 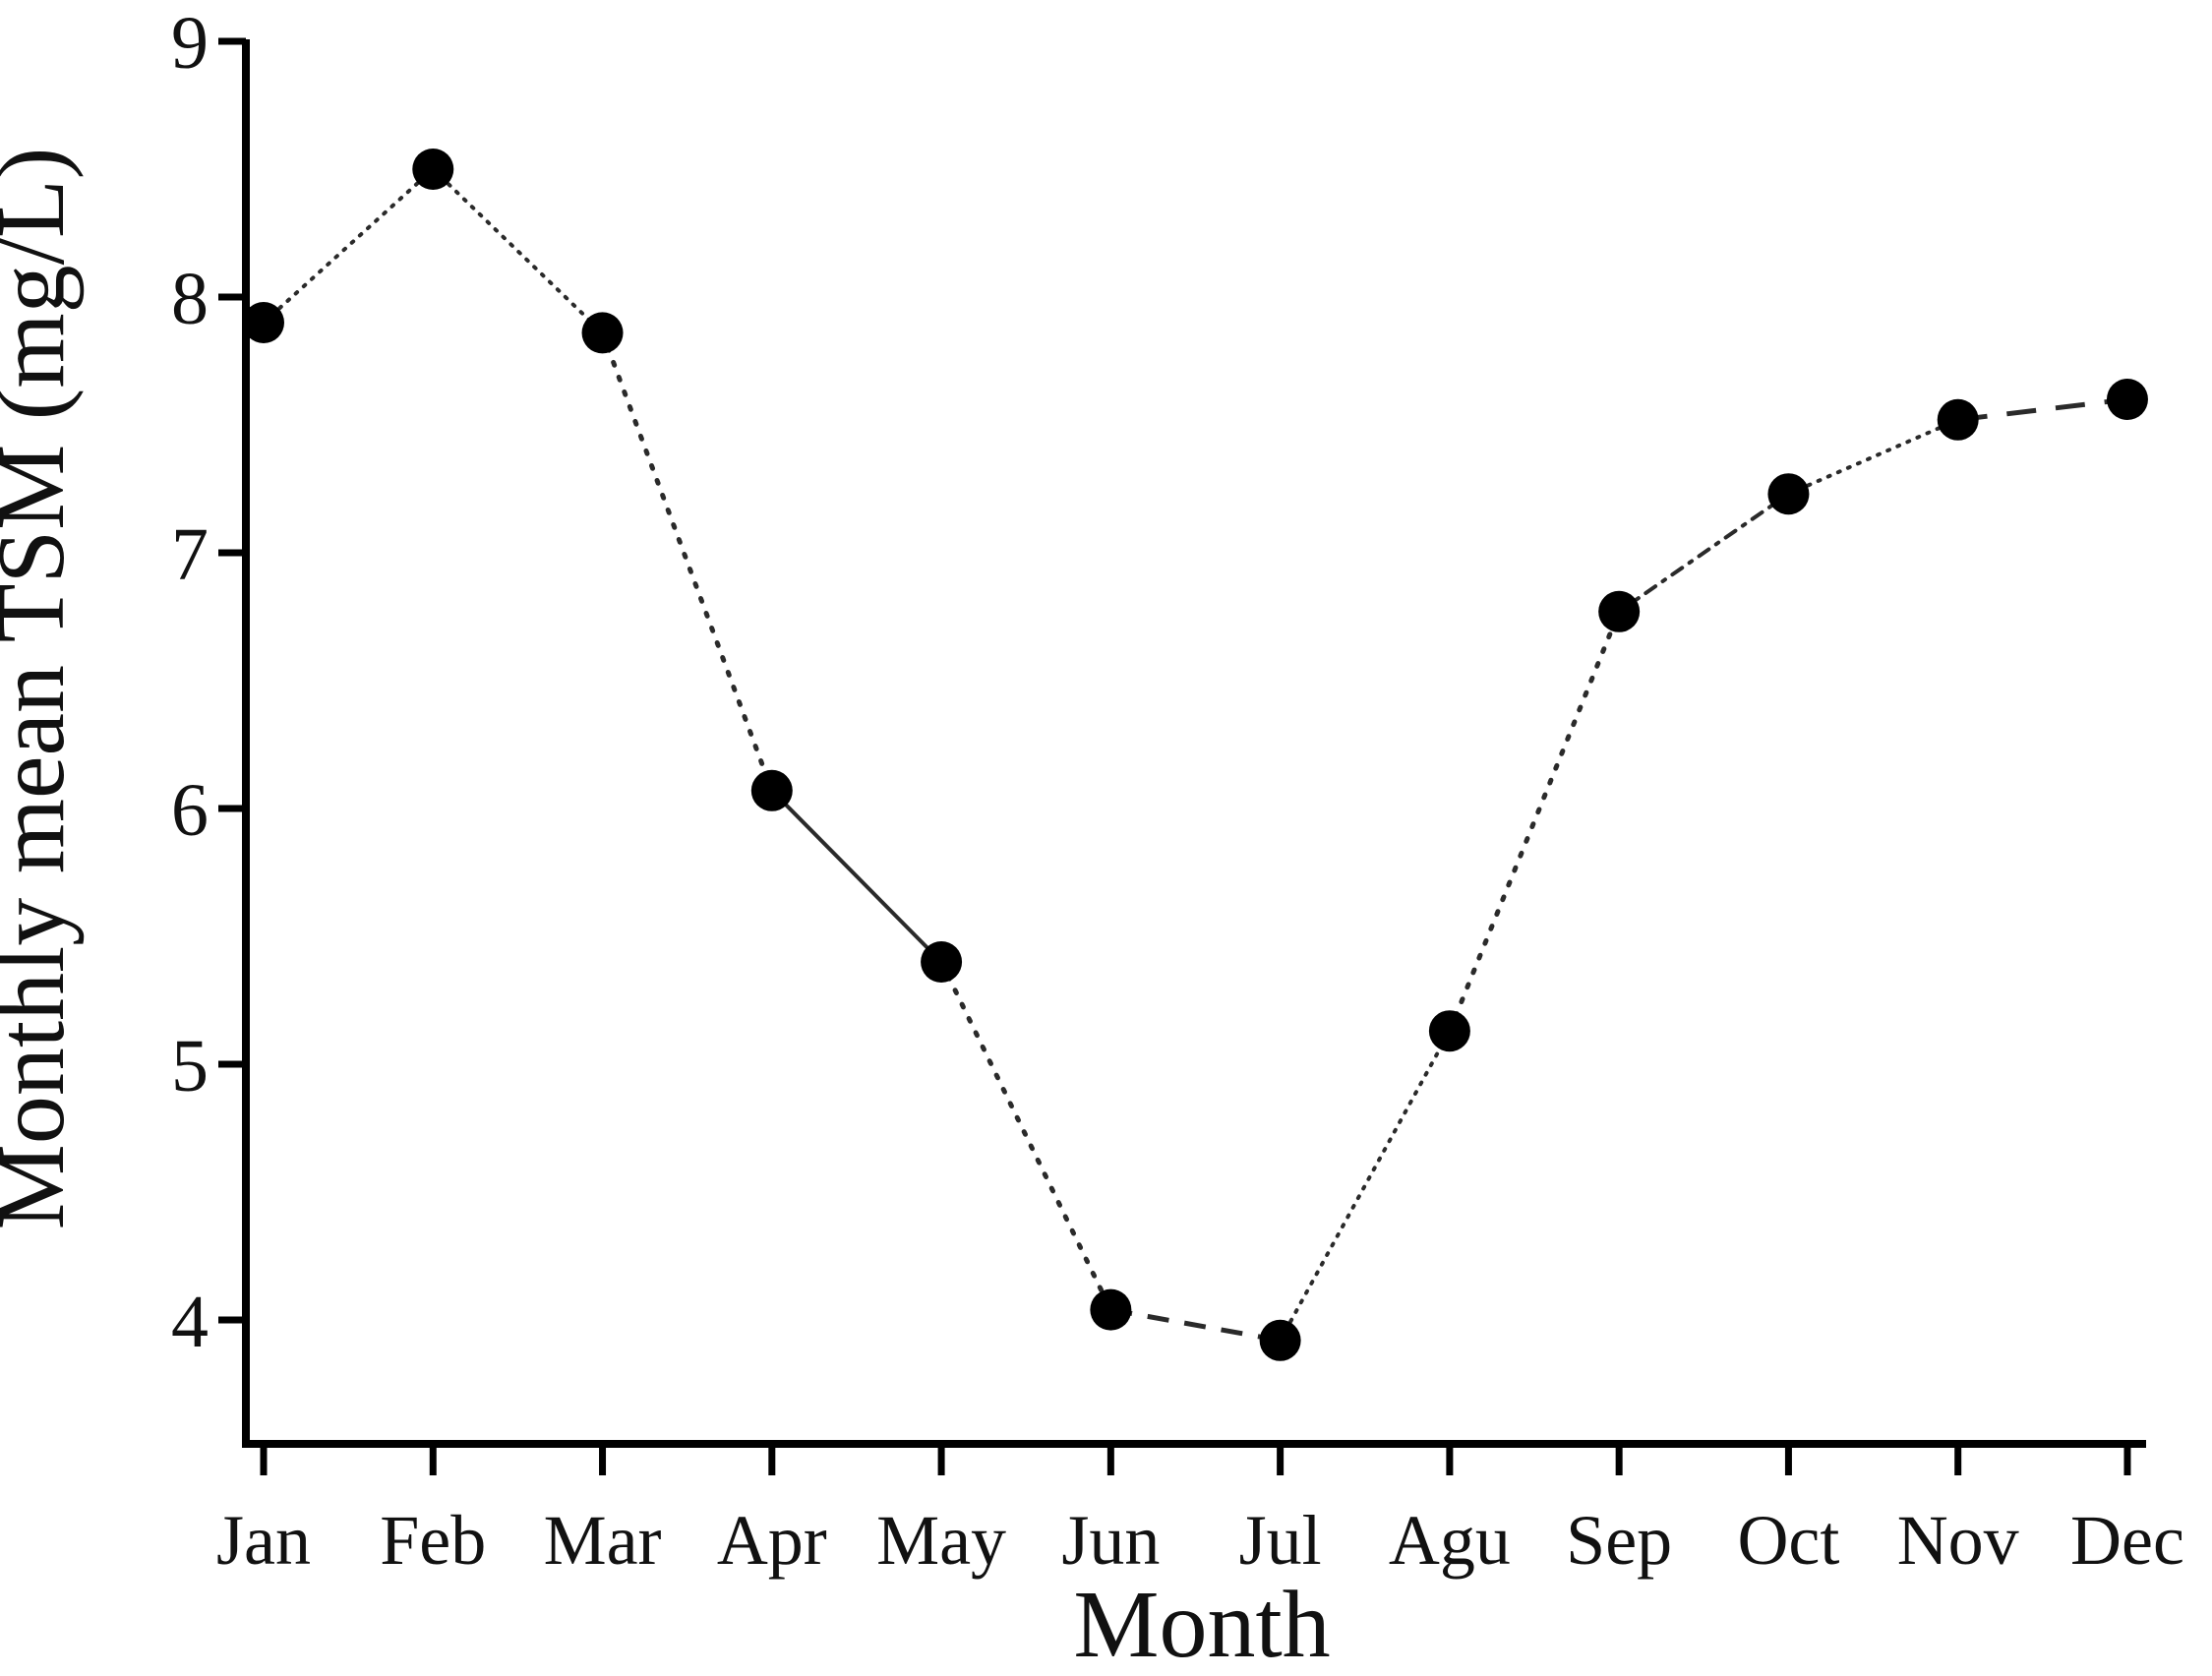 I want to click on data-point-dec, so click(x=2127, y=399).